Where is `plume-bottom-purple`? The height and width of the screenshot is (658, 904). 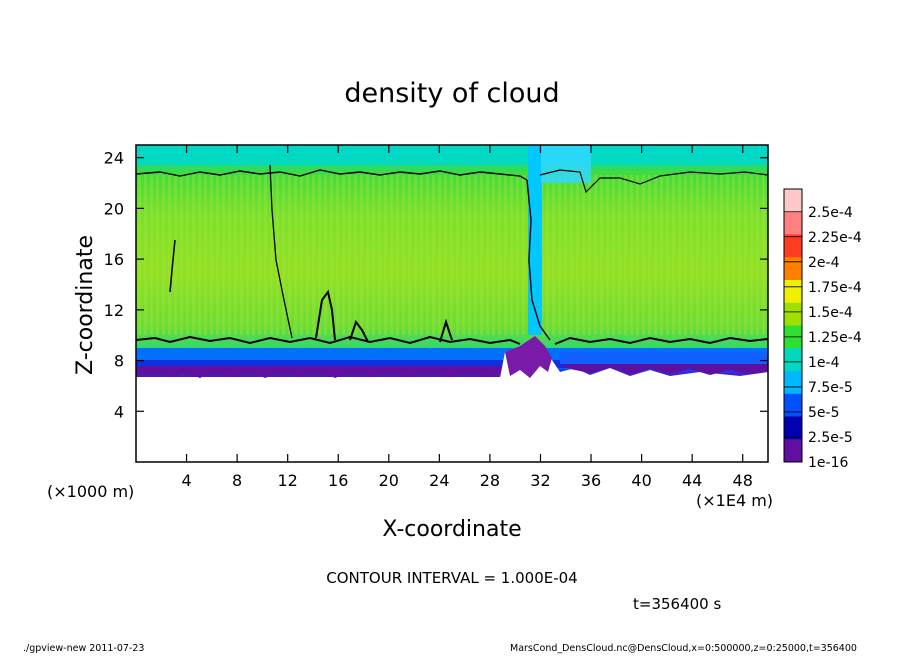 plume-bottom-purple is located at coordinates (528, 357).